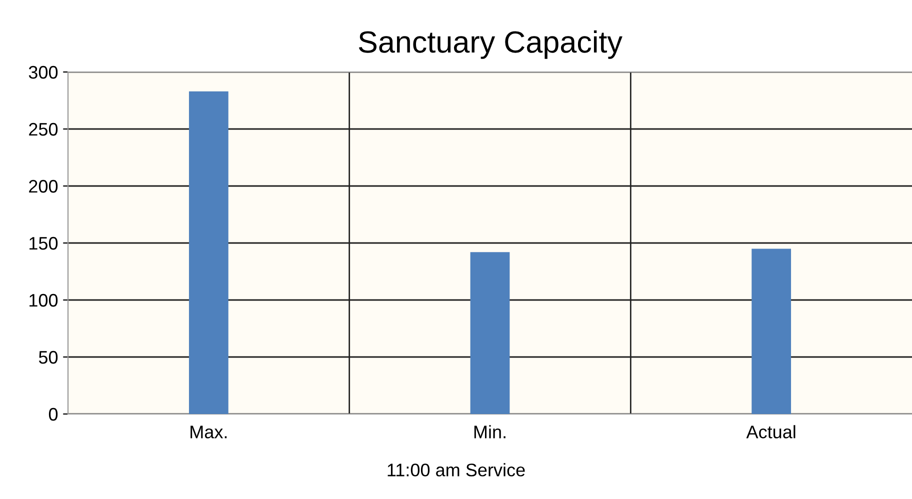  What do you see at coordinates (53, 414) in the screenshot?
I see `y-tick-label: 0` at bounding box center [53, 414].